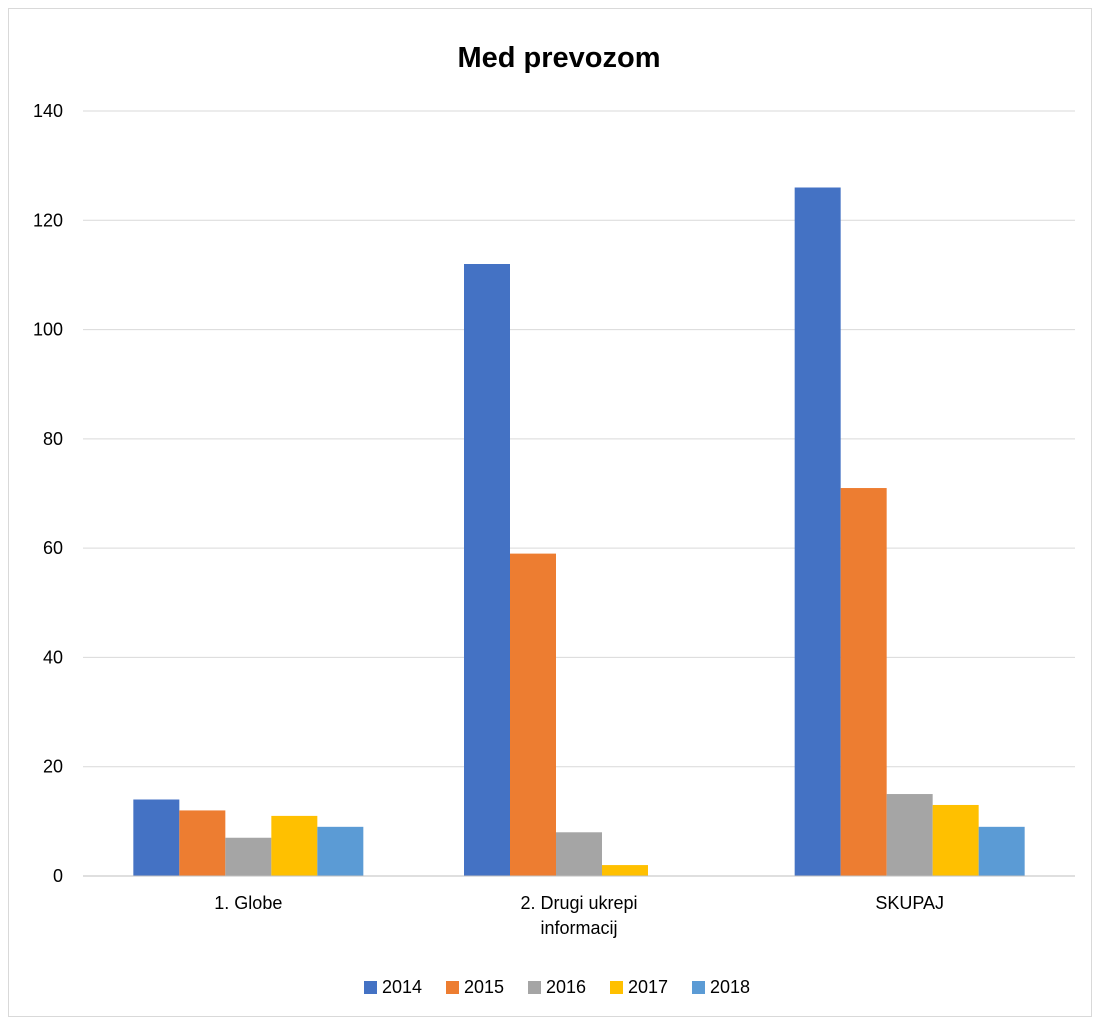  I want to click on chart-title: Med prevozom, so click(558, 58).